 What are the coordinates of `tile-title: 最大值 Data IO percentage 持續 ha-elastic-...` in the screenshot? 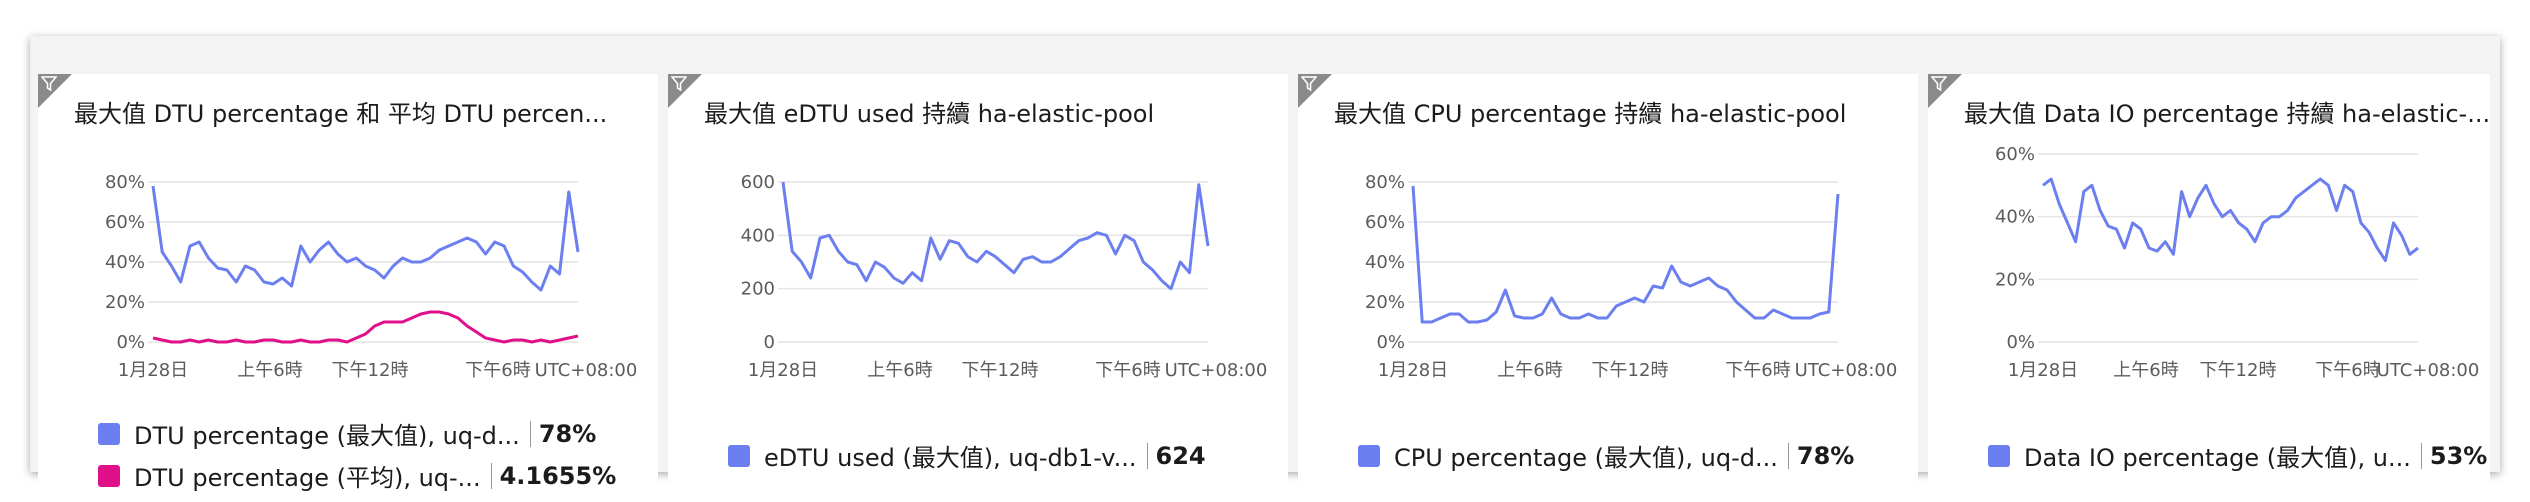 It's located at (2227, 114).